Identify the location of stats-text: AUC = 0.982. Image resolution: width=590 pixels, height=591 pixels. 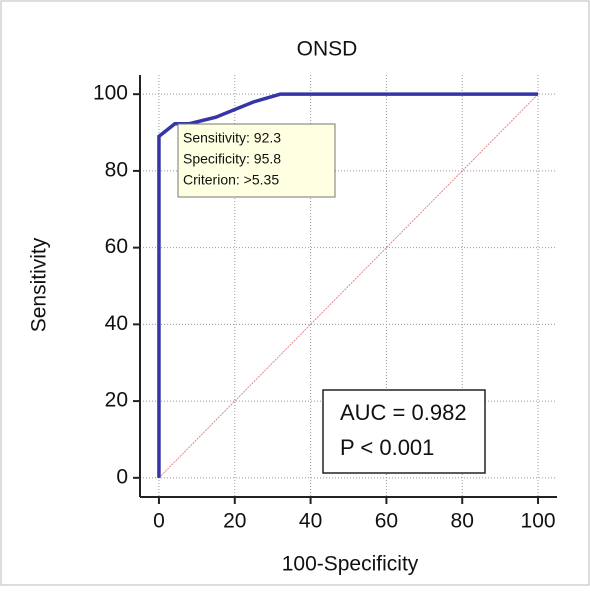
(403, 412).